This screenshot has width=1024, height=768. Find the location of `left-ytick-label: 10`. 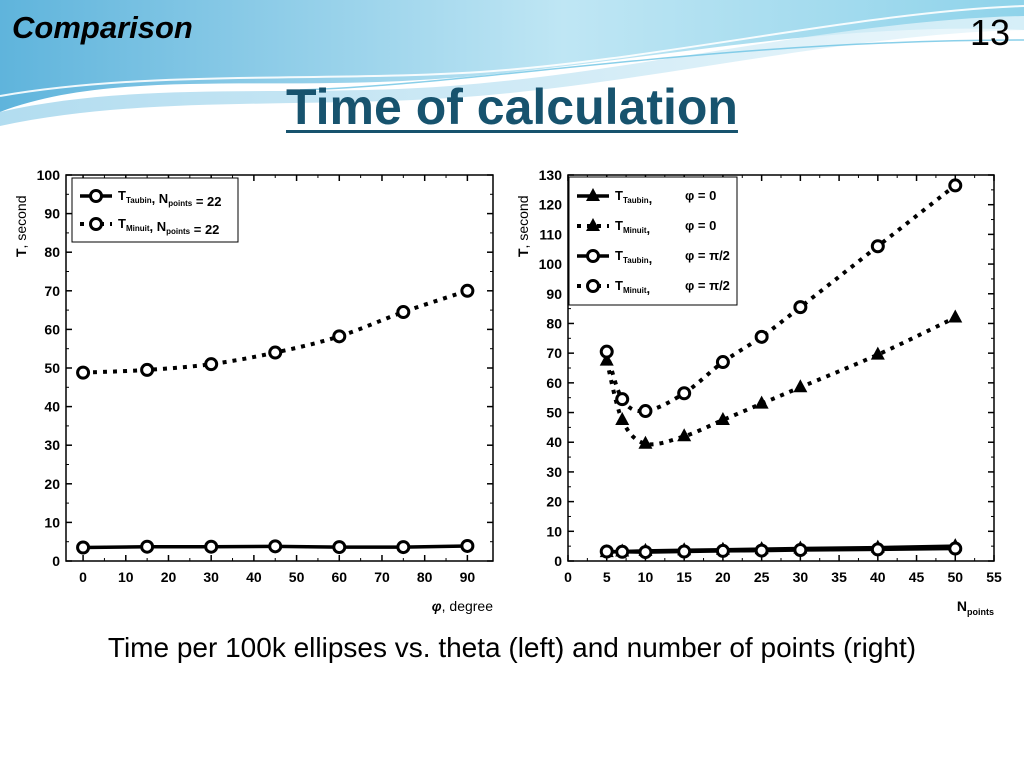

left-ytick-label: 10 is located at coordinates (52, 522).